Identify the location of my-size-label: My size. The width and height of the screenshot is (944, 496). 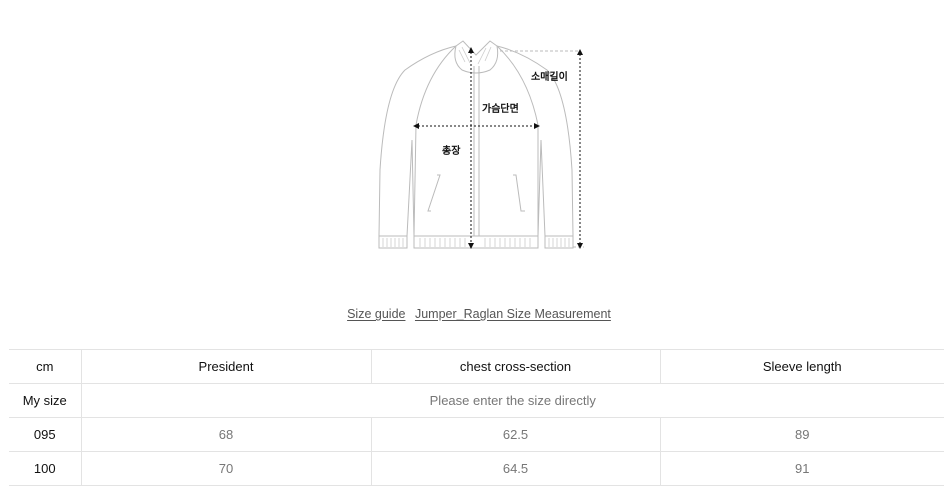
(45, 400).